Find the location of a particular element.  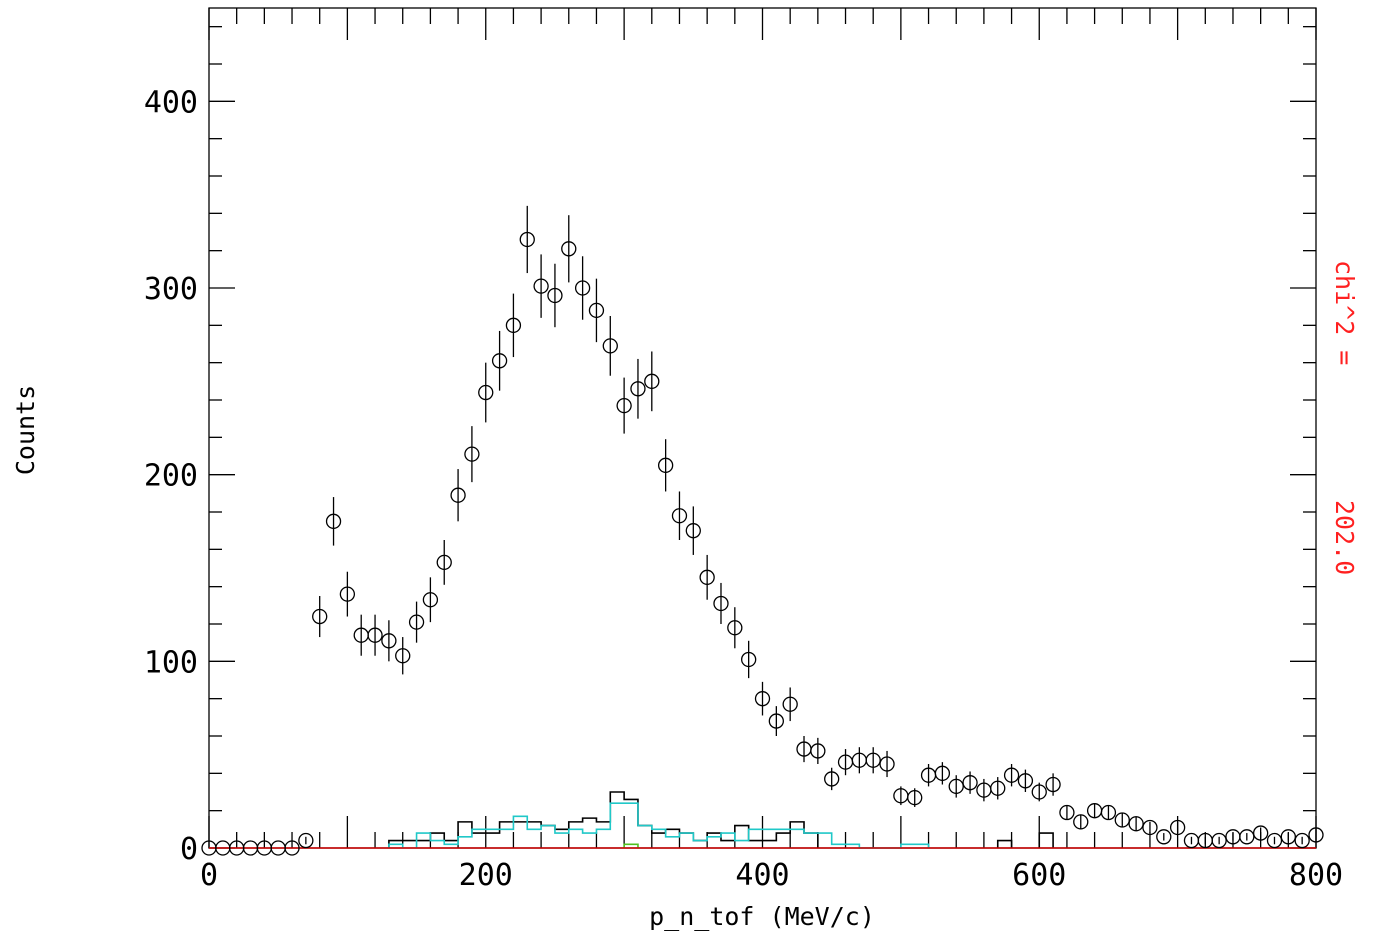

y-tick-label: 0 is located at coordinates (189, 849).